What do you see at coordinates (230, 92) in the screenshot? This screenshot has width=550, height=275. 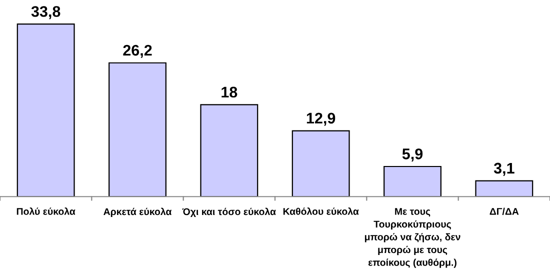 I see `data-label: 18` at bounding box center [230, 92].